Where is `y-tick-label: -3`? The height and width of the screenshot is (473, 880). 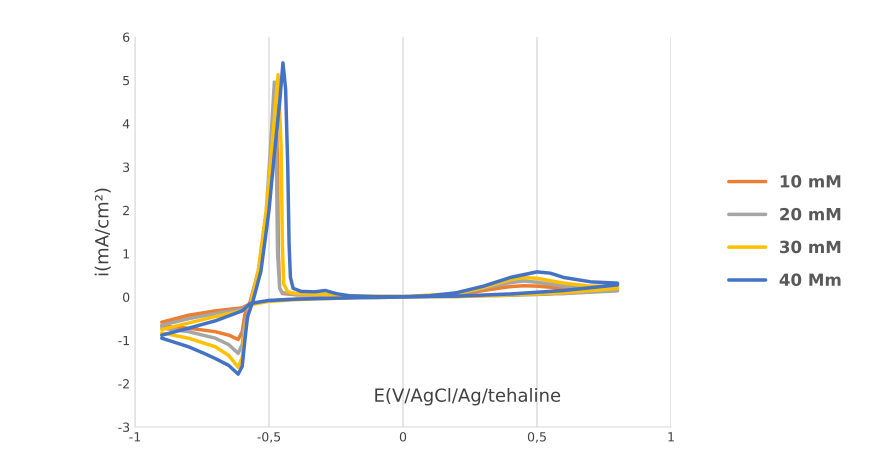 y-tick-label: -3 is located at coordinates (124, 427).